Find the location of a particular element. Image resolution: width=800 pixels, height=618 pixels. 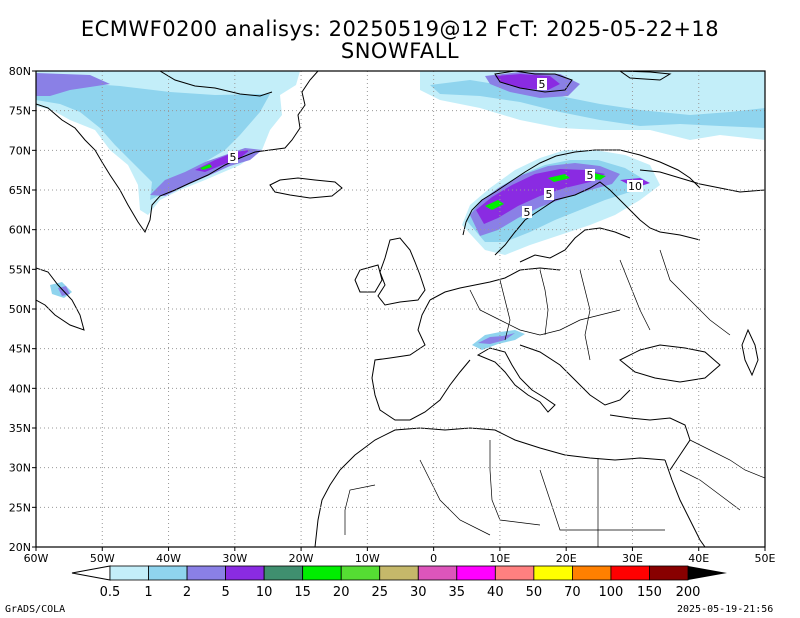

lat-label: 45N is located at coordinates (20, 349).